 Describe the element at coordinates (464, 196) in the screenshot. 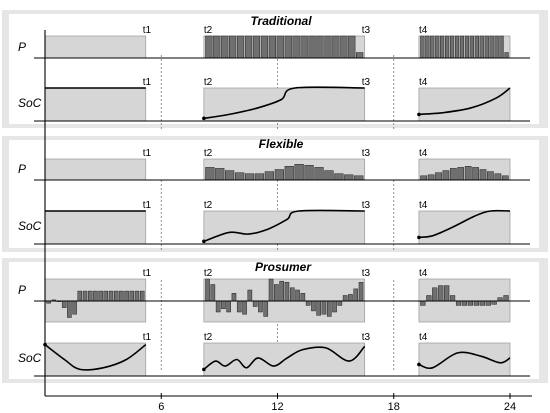

I see `window-2: t4 t4` at that location.